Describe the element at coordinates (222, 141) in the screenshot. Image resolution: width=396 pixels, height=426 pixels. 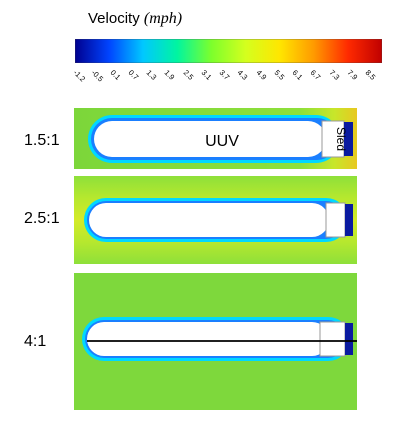
I see `uuv-label: UUV` at that location.